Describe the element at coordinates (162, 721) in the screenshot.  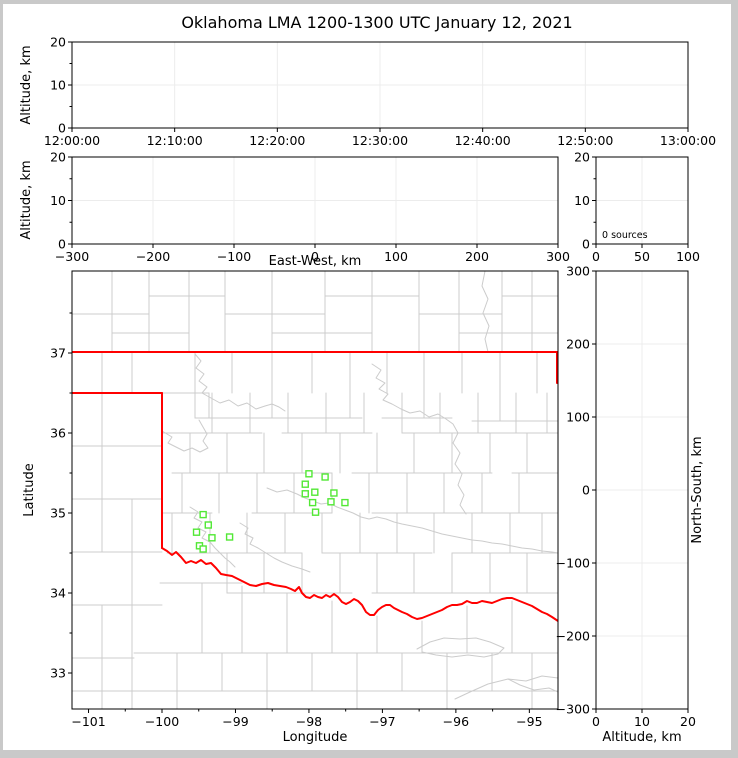
I see `map-panel-xtick-label: −100` at that location.